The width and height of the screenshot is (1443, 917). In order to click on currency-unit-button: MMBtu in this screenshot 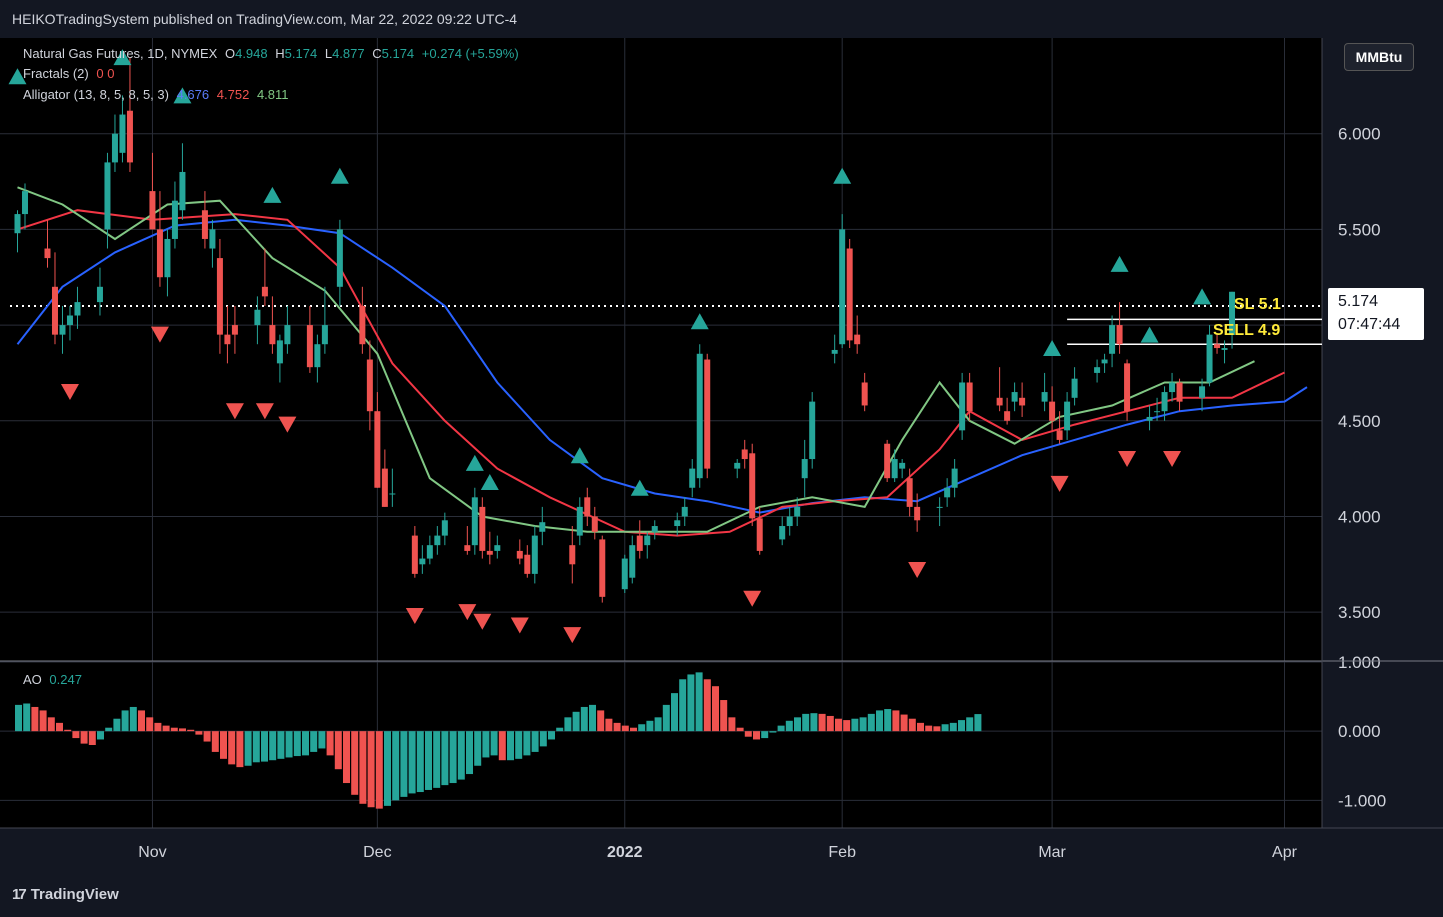, I will do `click(1379, 57)`.